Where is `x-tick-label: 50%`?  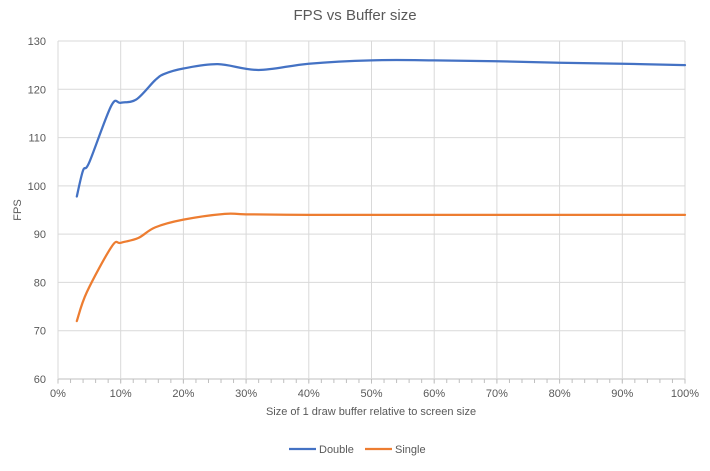
x-tick-label: 50% is located at coordinates (371, 394).